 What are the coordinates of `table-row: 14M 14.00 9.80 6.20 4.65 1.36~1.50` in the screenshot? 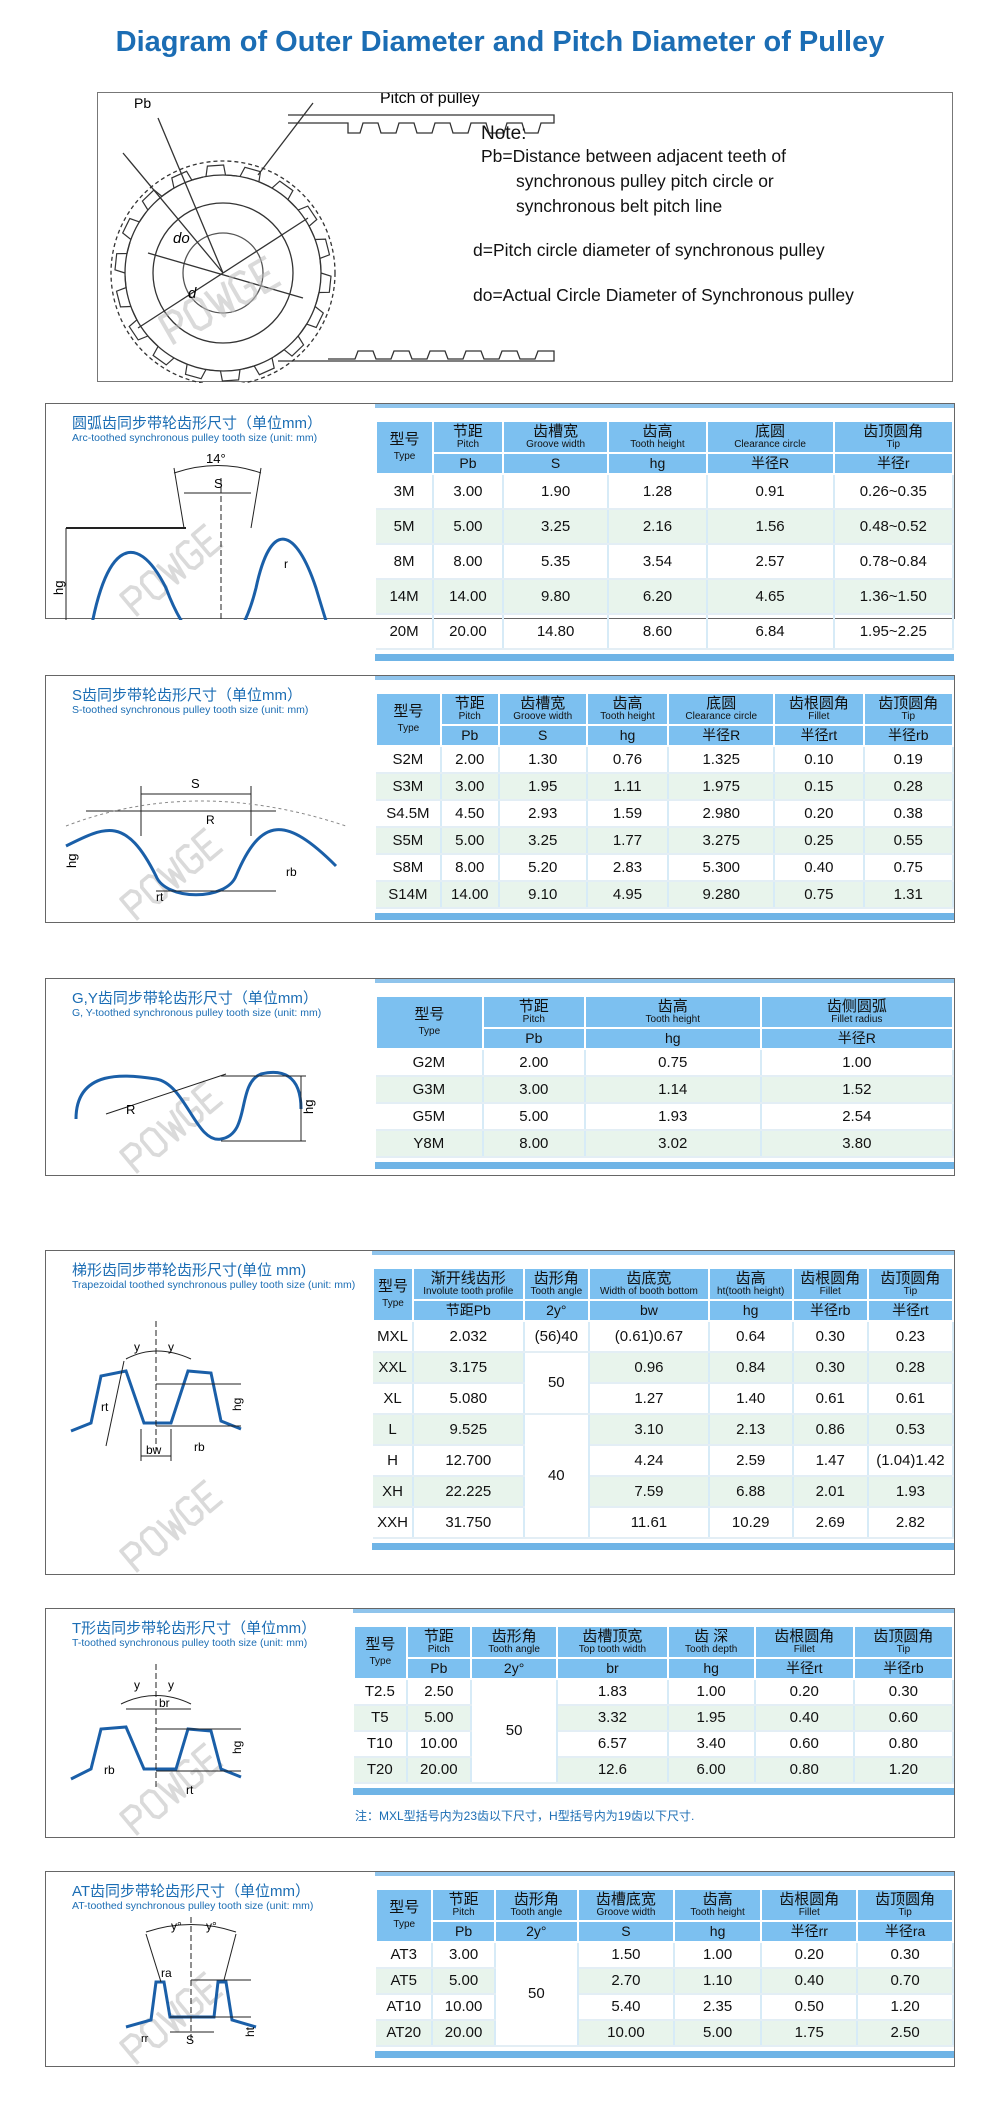 It's located at (665, 596).